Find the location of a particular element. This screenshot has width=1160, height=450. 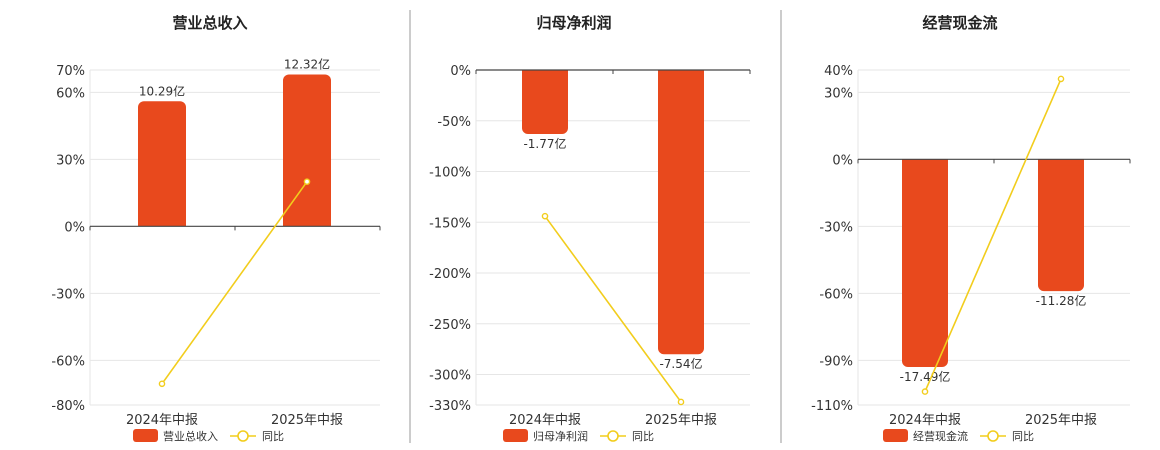

bar-data-label: 12.32亿 is located at coordinates (307, 63).